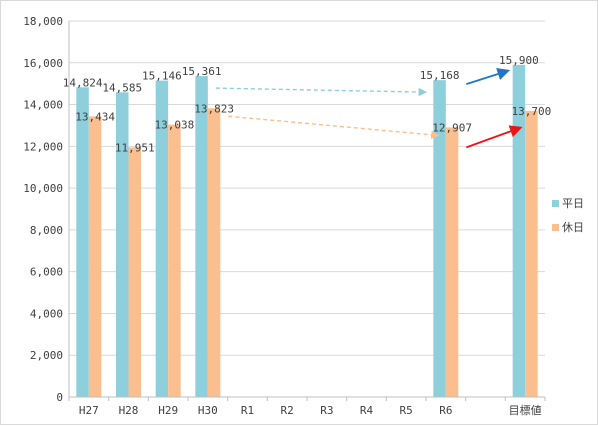 Image resolution: width=598 pixels, height=426 pixels. I want to click on y-tick-label: 0, so click(59, 397).